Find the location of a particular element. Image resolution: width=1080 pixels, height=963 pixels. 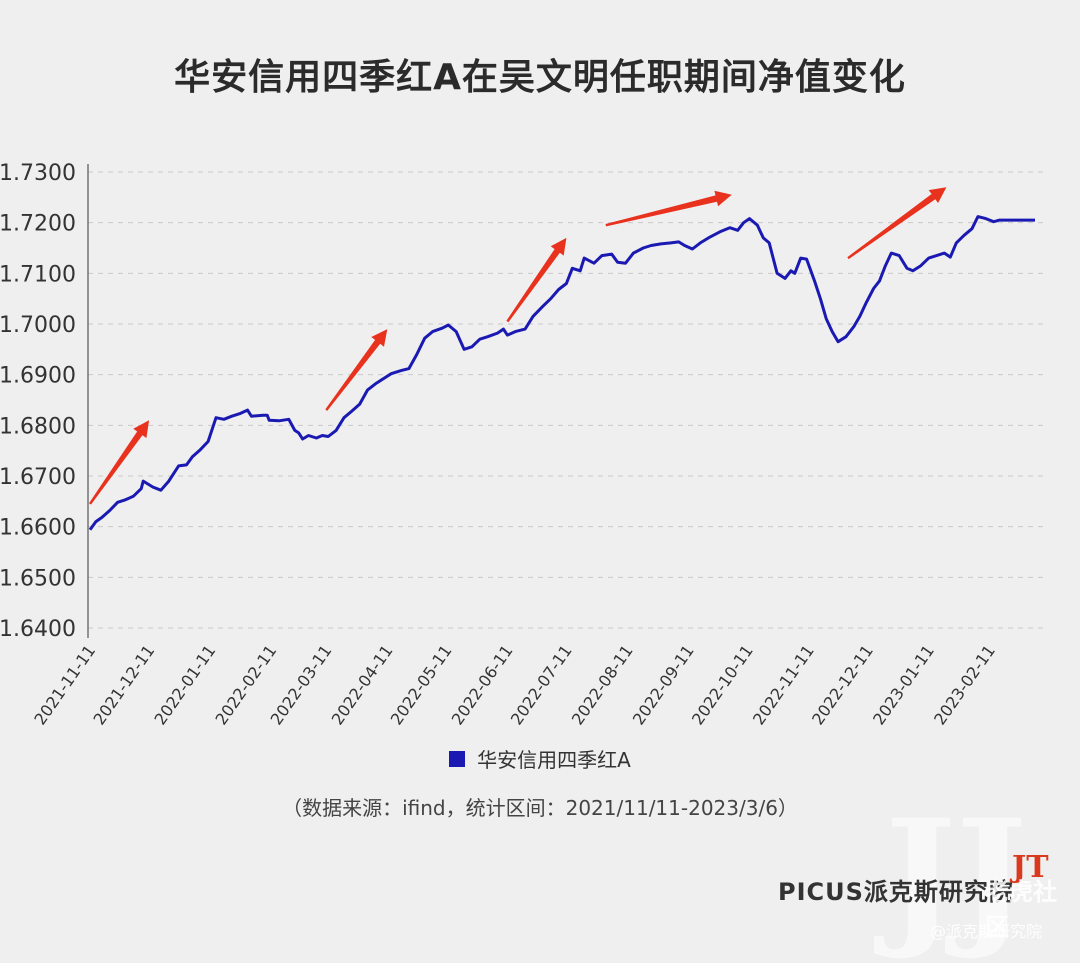

watermark-logo: JJ is located at coordinates (956, 875).